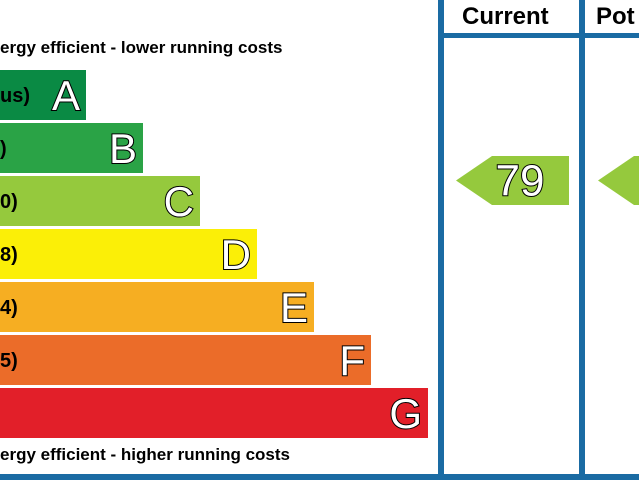 The width and height of the screenshot is (639, 480). Describe the element at coordinates (9, 361) in the screenshot. I see `band-f-range-label: 5)` at that location.